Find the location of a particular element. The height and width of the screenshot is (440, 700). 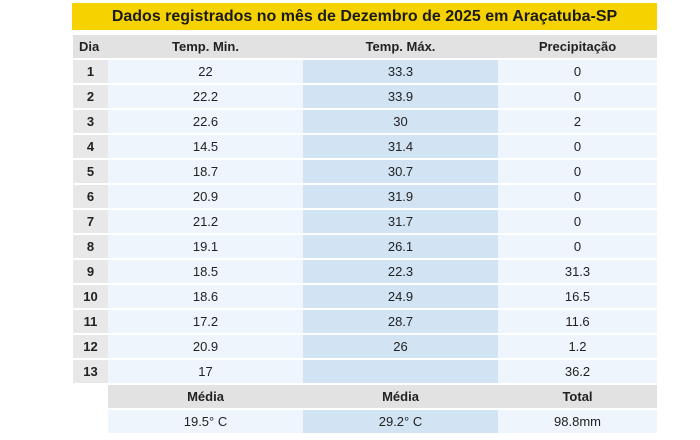

summary-precip-label: Total is located at coordinates (577, 396).